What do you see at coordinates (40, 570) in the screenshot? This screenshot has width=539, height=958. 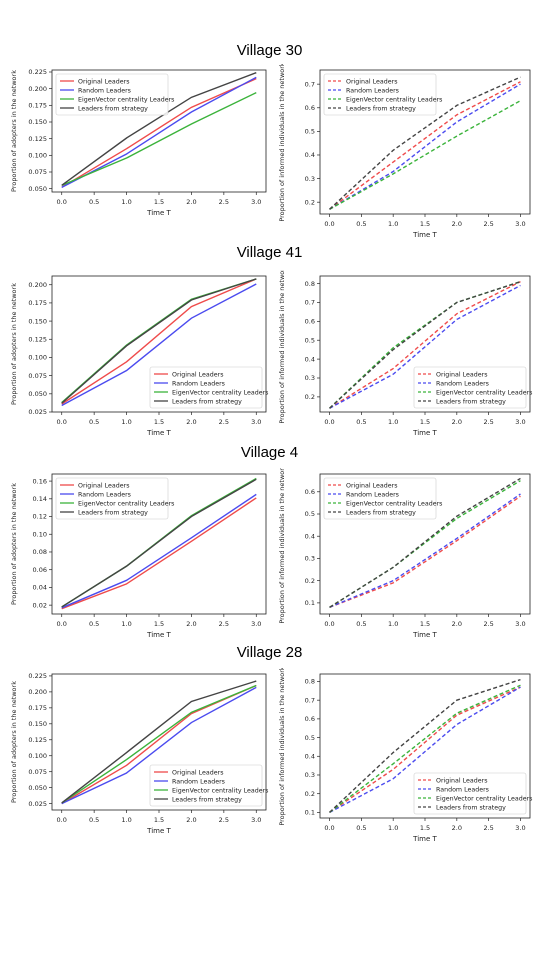 I see `y-tick-label: 0.06` at bounding box center [40, 570].